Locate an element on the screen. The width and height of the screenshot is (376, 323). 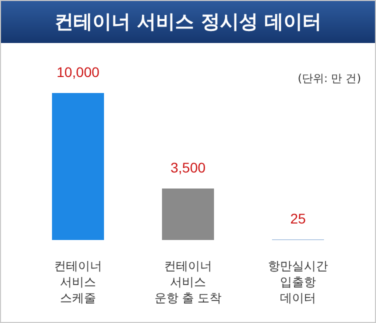
text: (단위: 만 건) is located at coordinates (329, 78).